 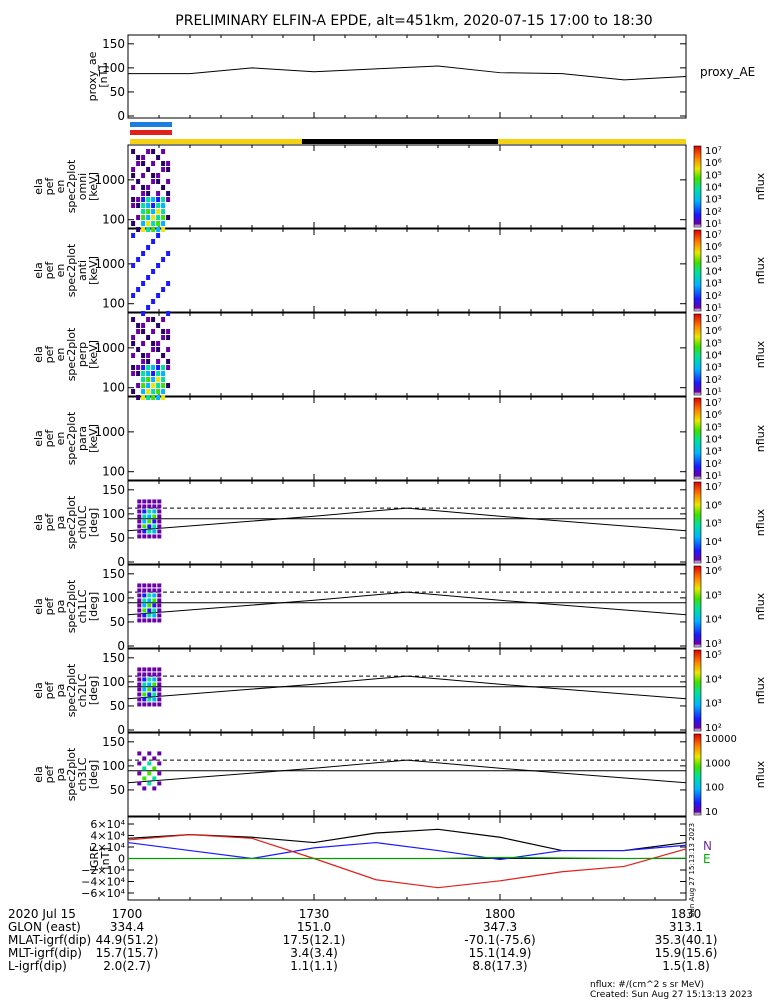 What do you see at coordinates (727, 72) in the screenshot?
I see `ae-side-label: proxy_AE` at bounding box center [727, 72].